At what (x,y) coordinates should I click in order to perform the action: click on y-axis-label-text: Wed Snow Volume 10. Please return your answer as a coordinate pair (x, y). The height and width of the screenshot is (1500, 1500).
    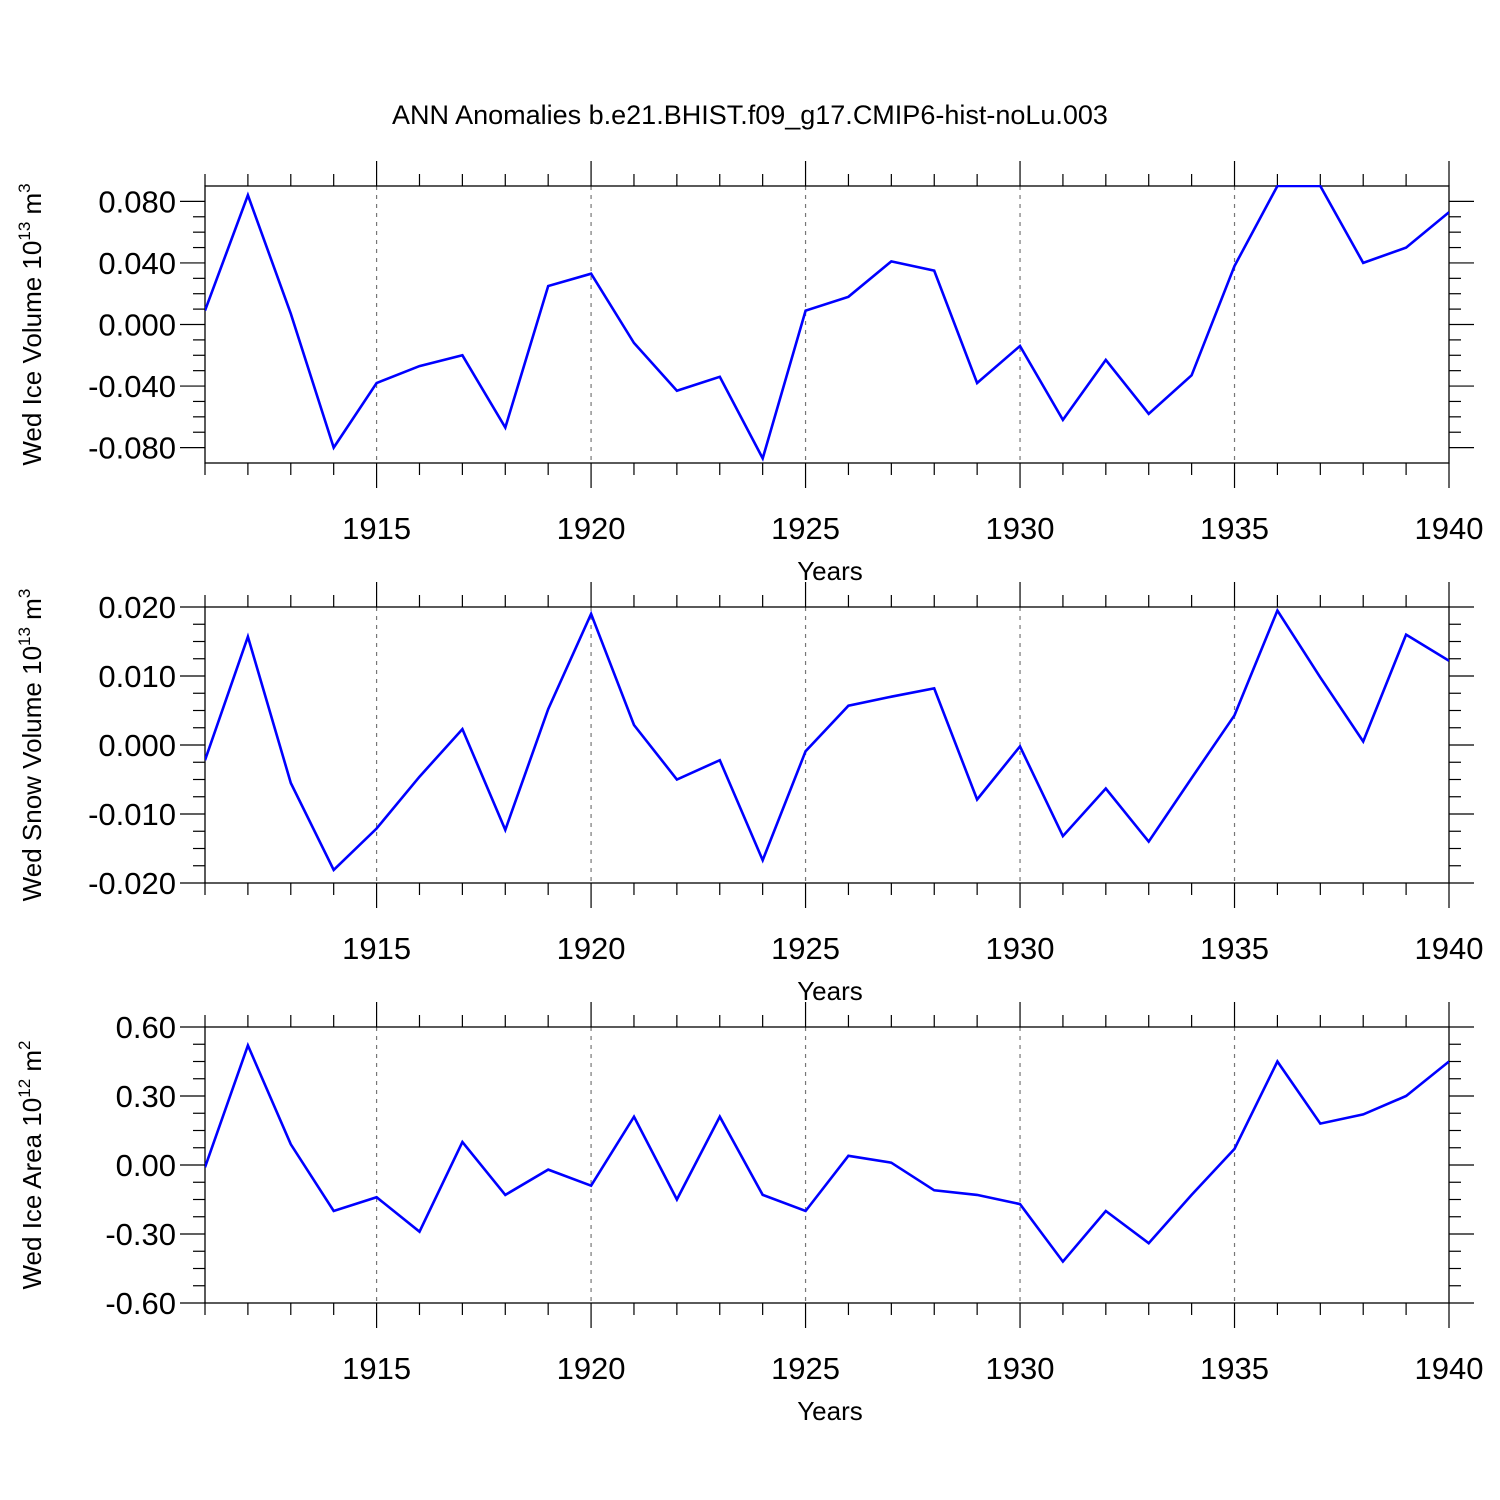
    Looking at the image, I should click on (32, 773).